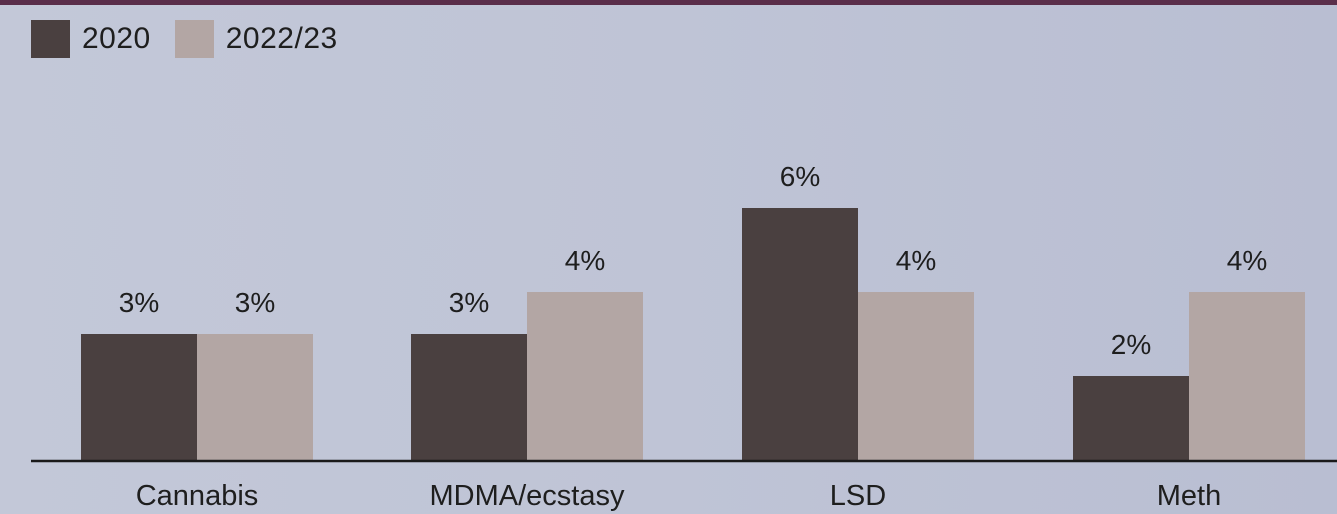 This screenshot has height=514, width=1337. What do you see at coordinates (469, 397) in the screenshot?
I see `bar-mdma-ecstasy-2020` at bounding box center [469, 397].